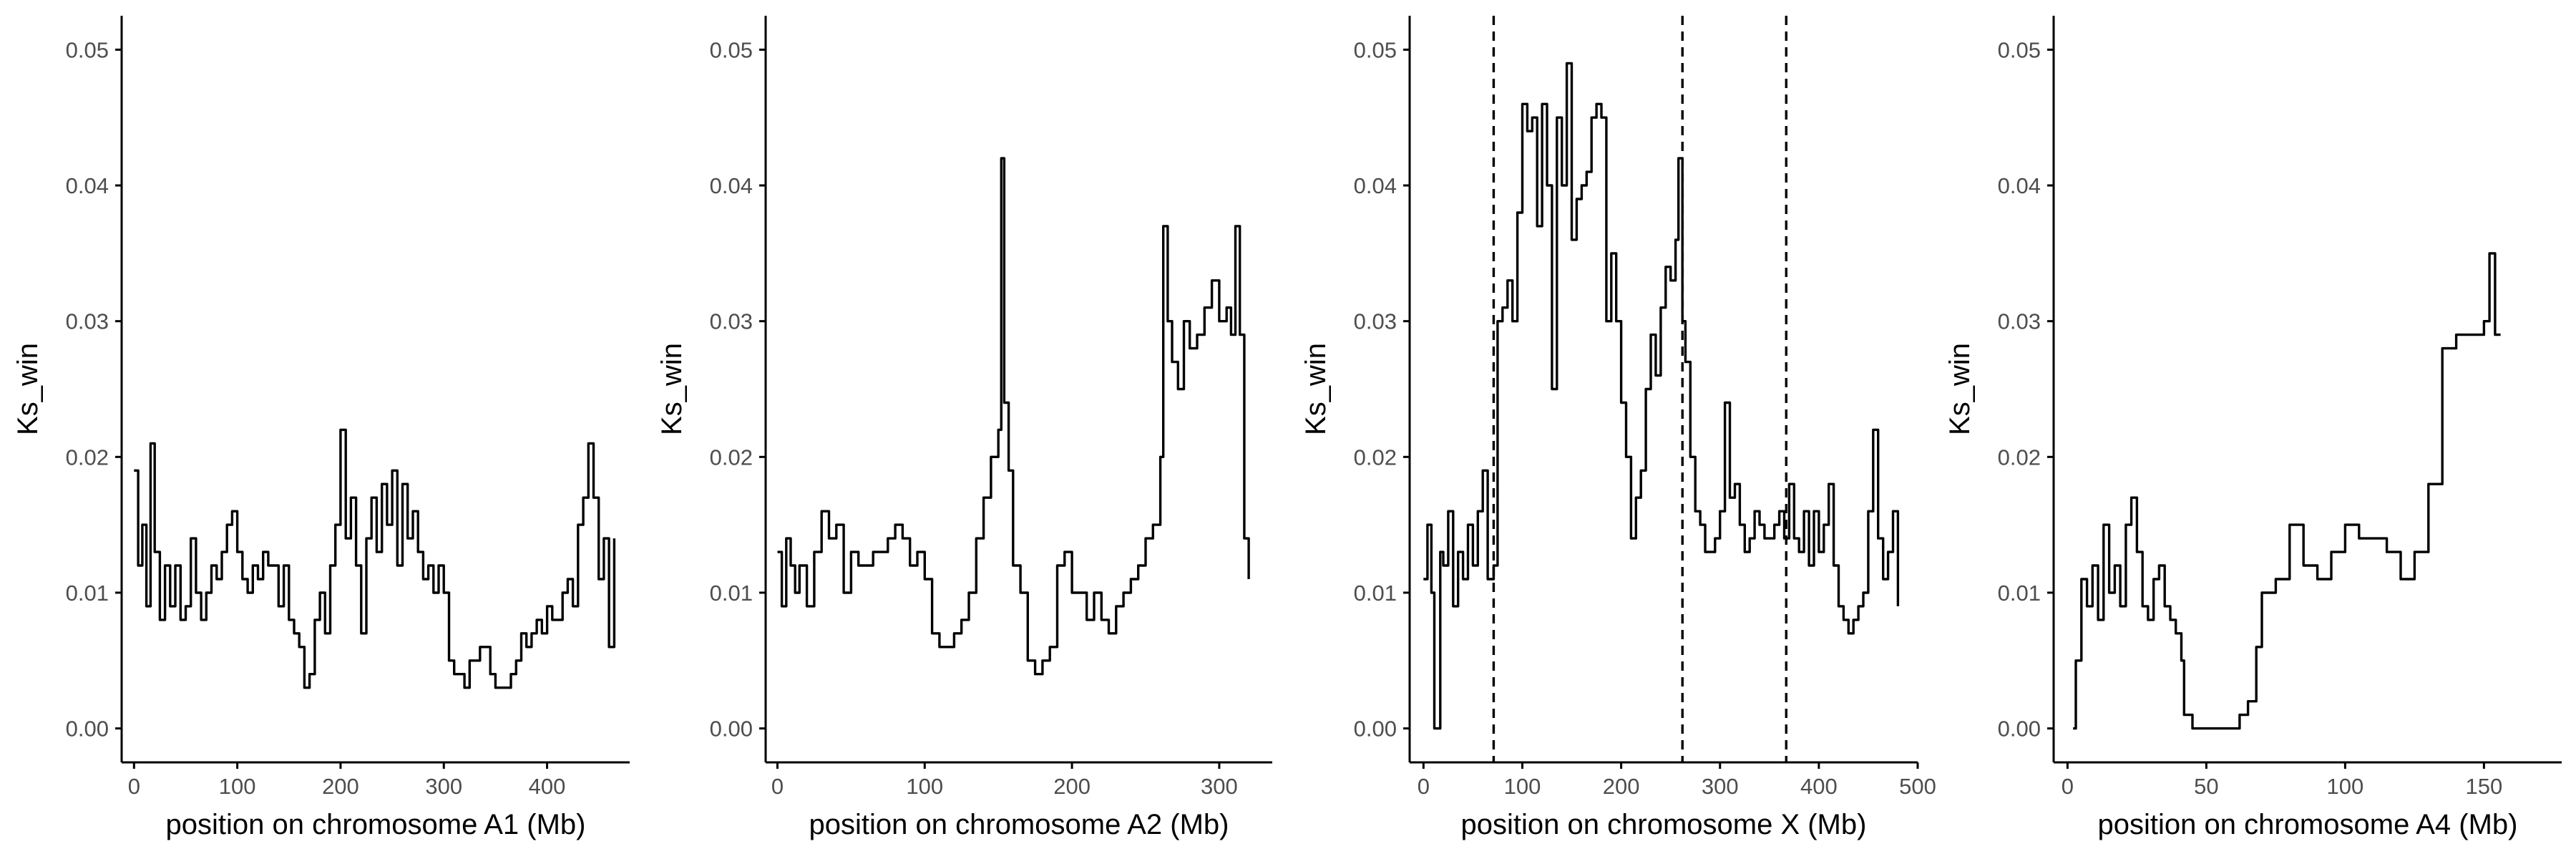 This screenshot has height=859, width=2576. Describe the element at coordinates (376, 824) in the screenshot. I see `x-axis-title: position on chromosome A1 (Mb)` at that location.